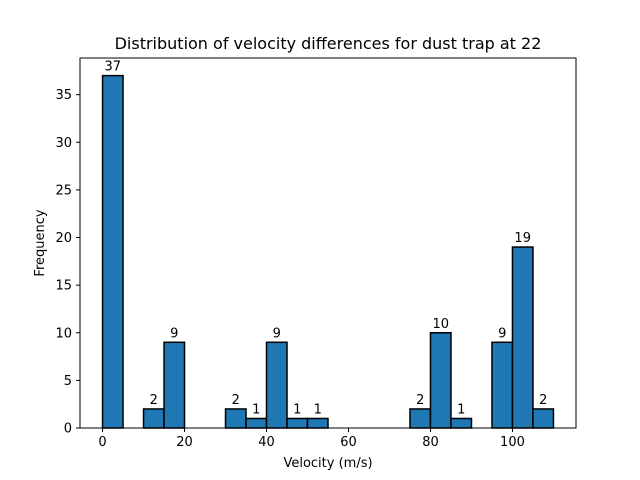 The image size is (640, 480). I want to click on x-axis-label: Velocity (m/s), so click(327, 463).